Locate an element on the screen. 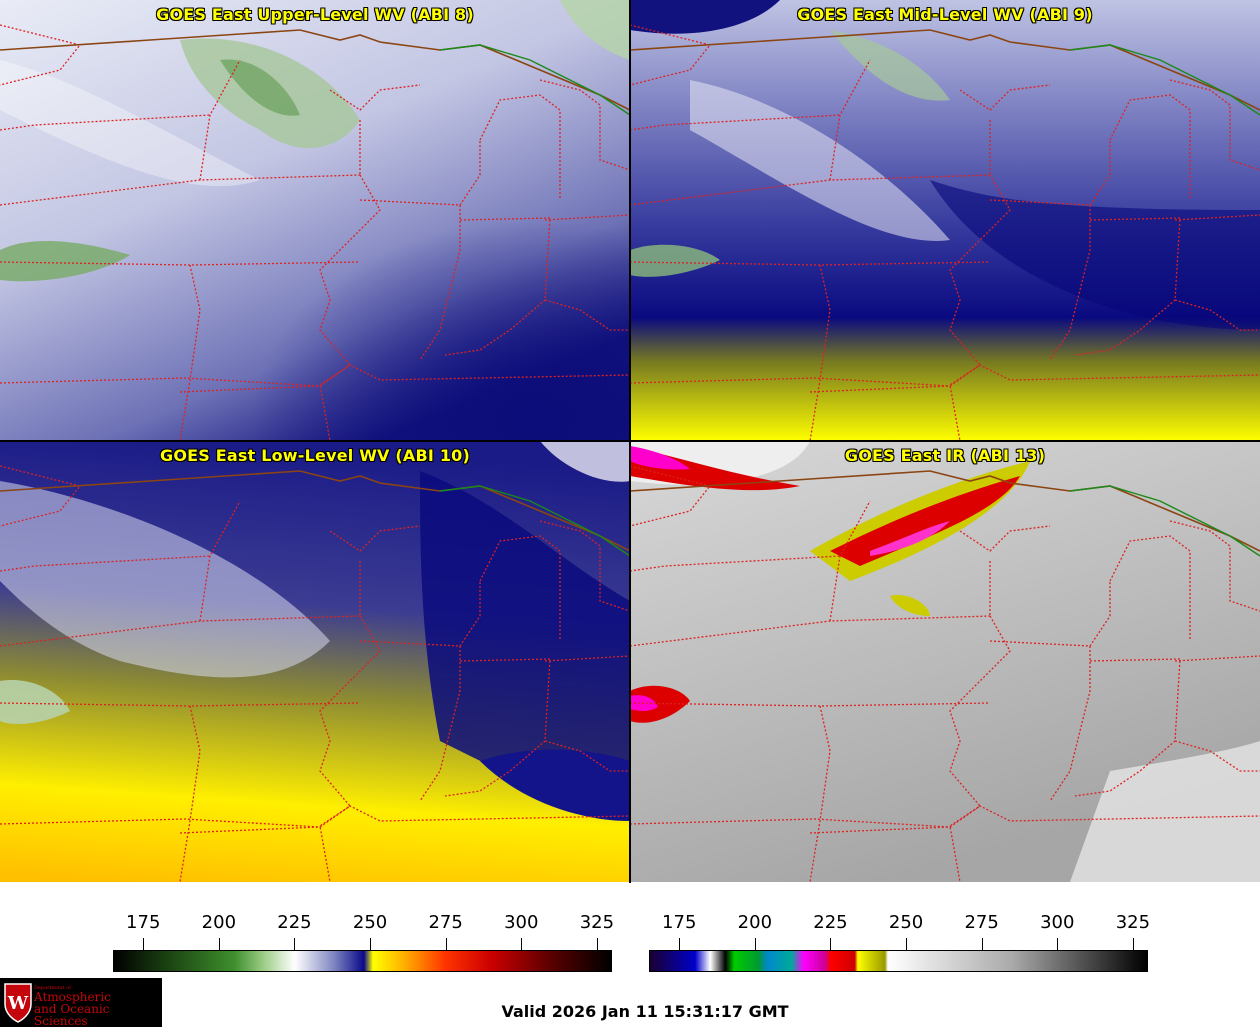  uw-crest-letter: W is located at coordinates (18, 1003).